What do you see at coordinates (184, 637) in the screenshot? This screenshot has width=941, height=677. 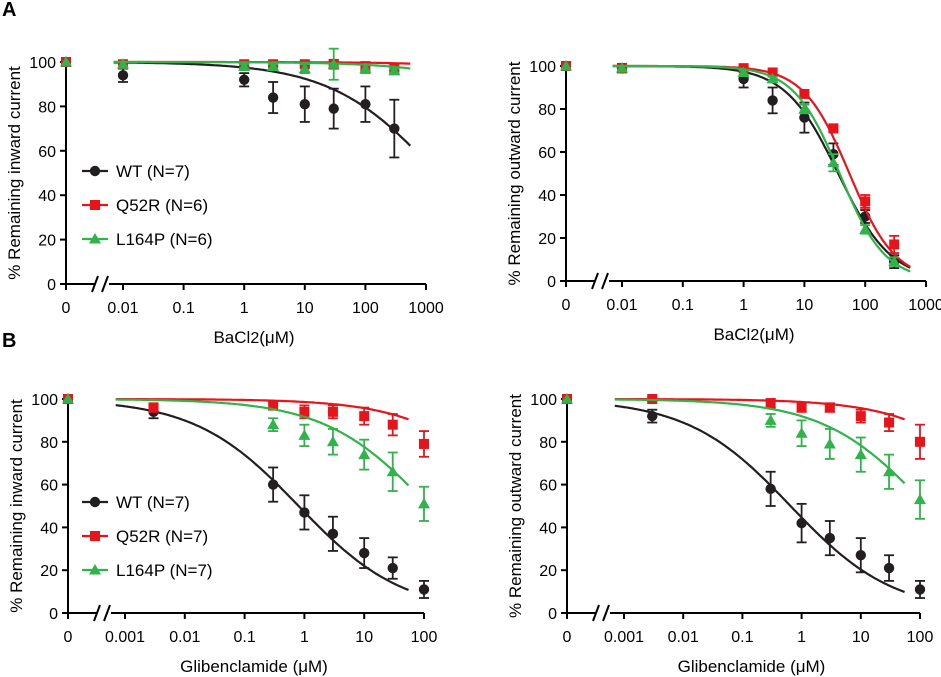 I see `x-tick-label: 0.01` at bounding box center [184, 637].